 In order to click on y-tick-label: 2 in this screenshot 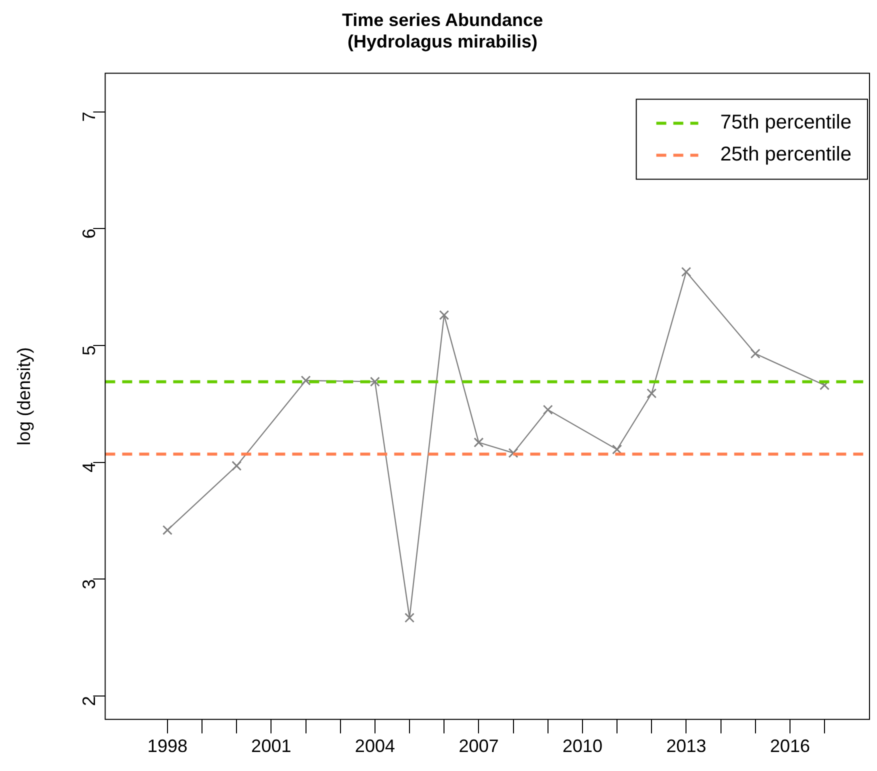, I will do `click(89, 701)`.